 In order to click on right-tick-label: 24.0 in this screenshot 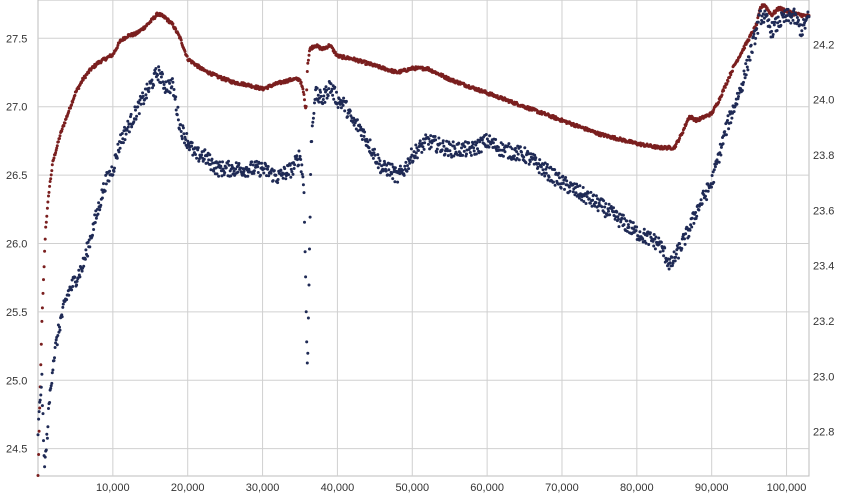, I will do `click(823, 101)`.